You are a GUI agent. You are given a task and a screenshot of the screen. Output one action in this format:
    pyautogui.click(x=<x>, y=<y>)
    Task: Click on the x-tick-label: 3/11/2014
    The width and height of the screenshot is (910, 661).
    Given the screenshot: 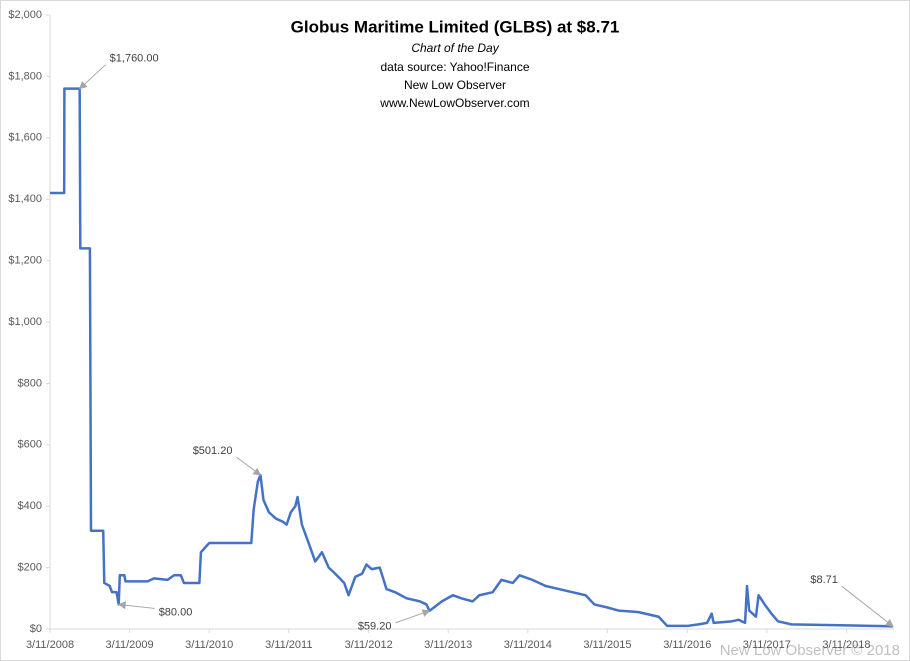 What is the action you would take?
    pyautogui.click(x=528, y=645)
    